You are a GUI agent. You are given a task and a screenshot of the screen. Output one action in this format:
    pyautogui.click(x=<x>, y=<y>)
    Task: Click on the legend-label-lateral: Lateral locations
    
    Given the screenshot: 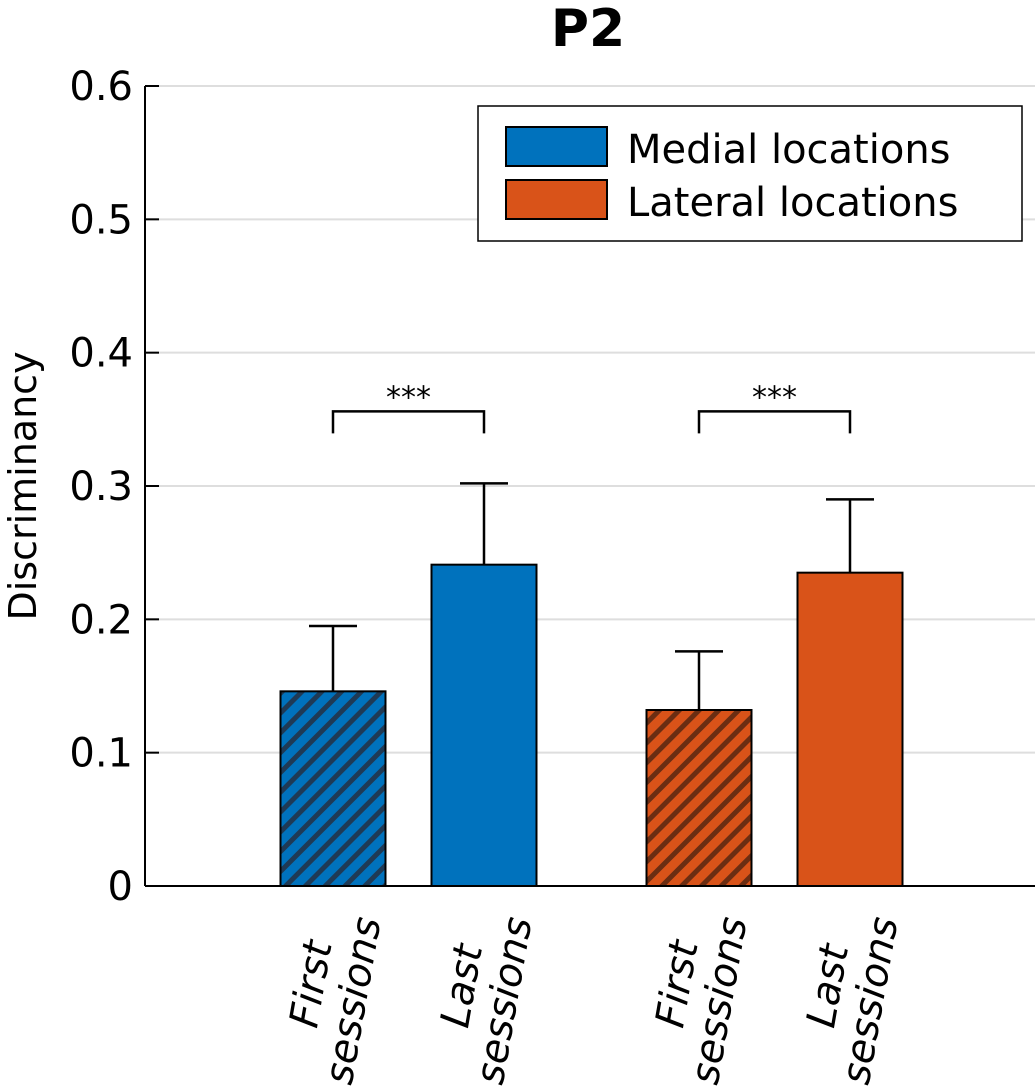 What is the action you would take?
    pyautogui.click(x=792, y=203)
    